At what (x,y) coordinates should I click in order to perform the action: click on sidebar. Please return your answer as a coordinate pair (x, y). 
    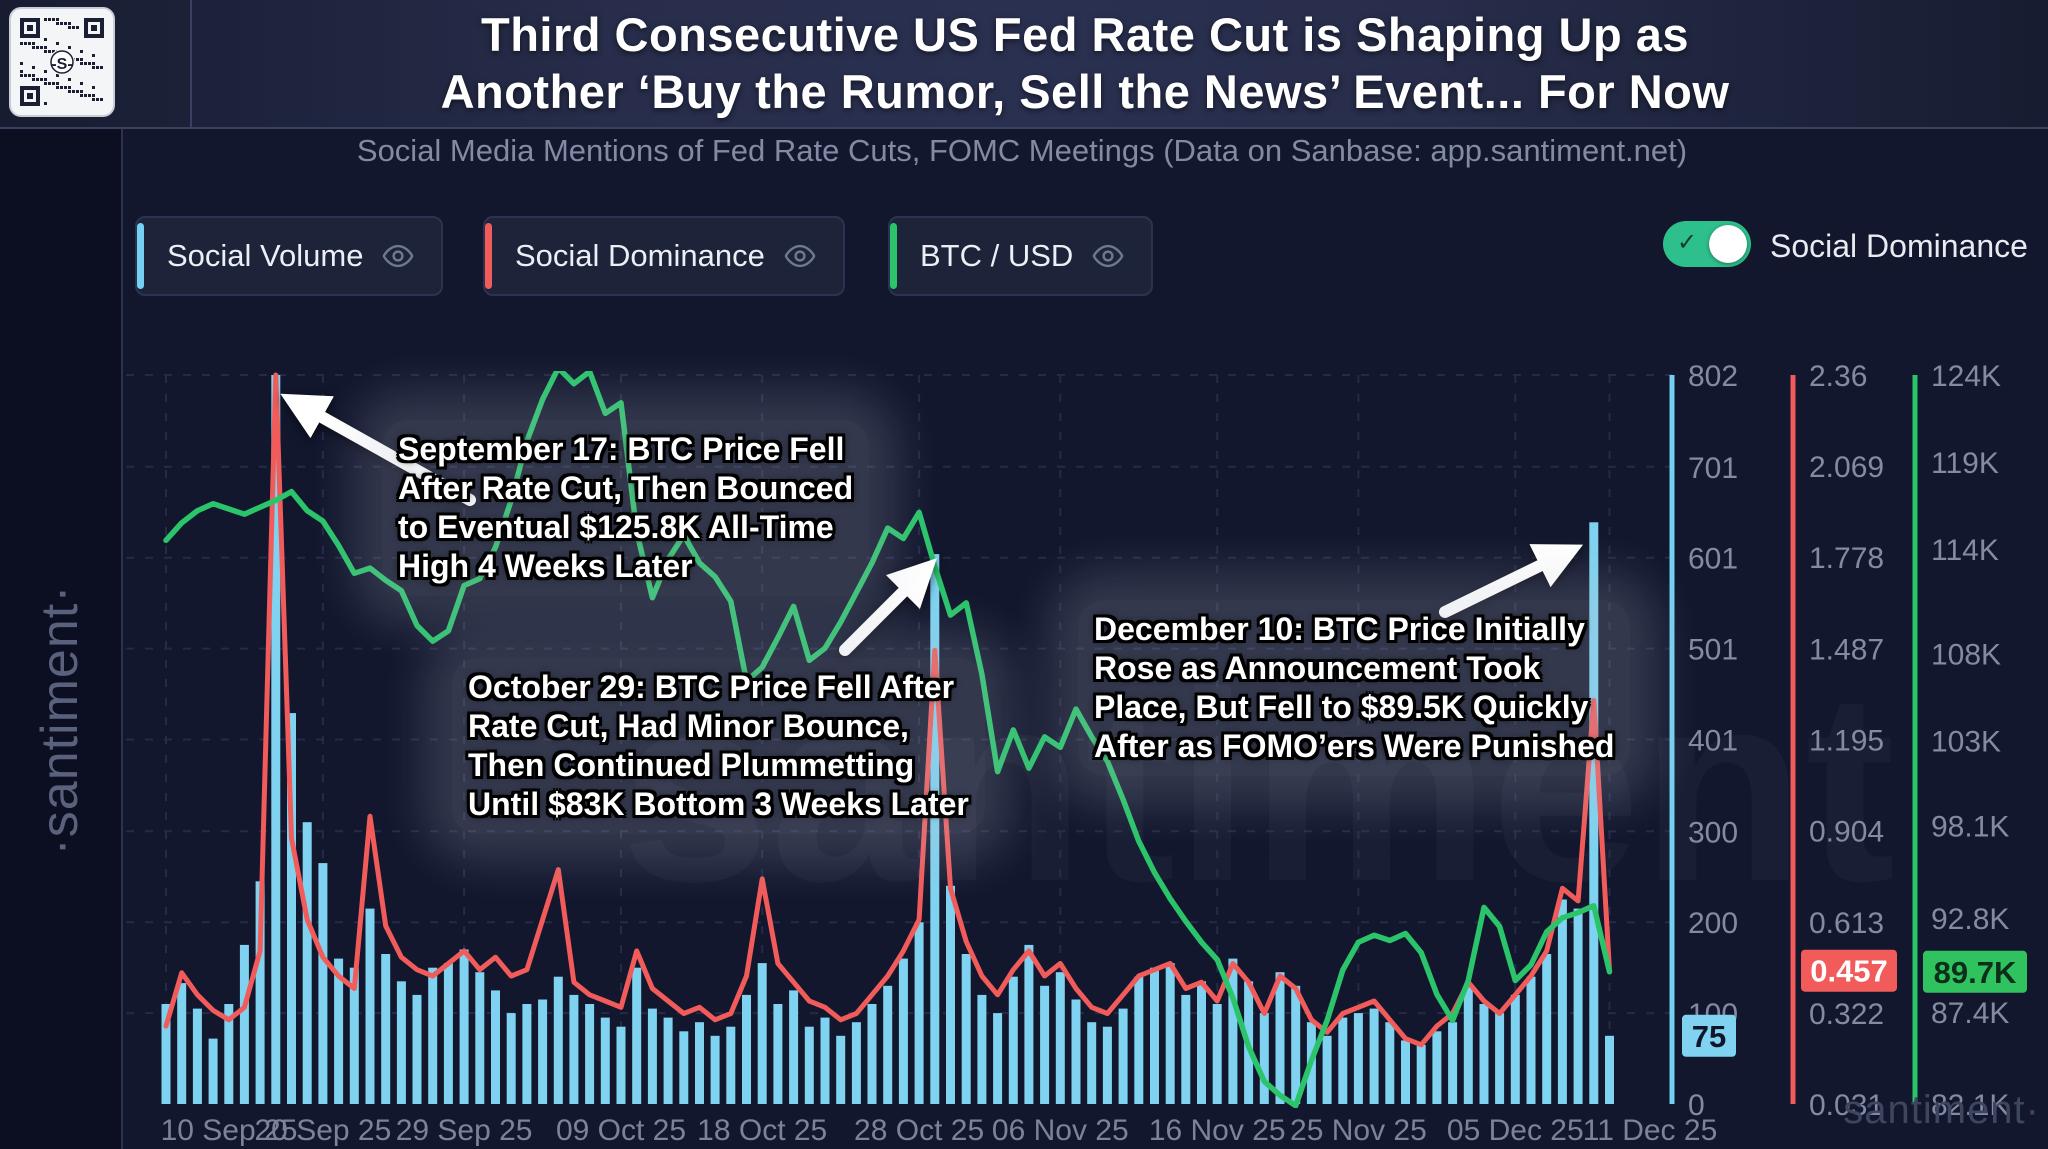
    Looking at the image, I should click on (60, 639).